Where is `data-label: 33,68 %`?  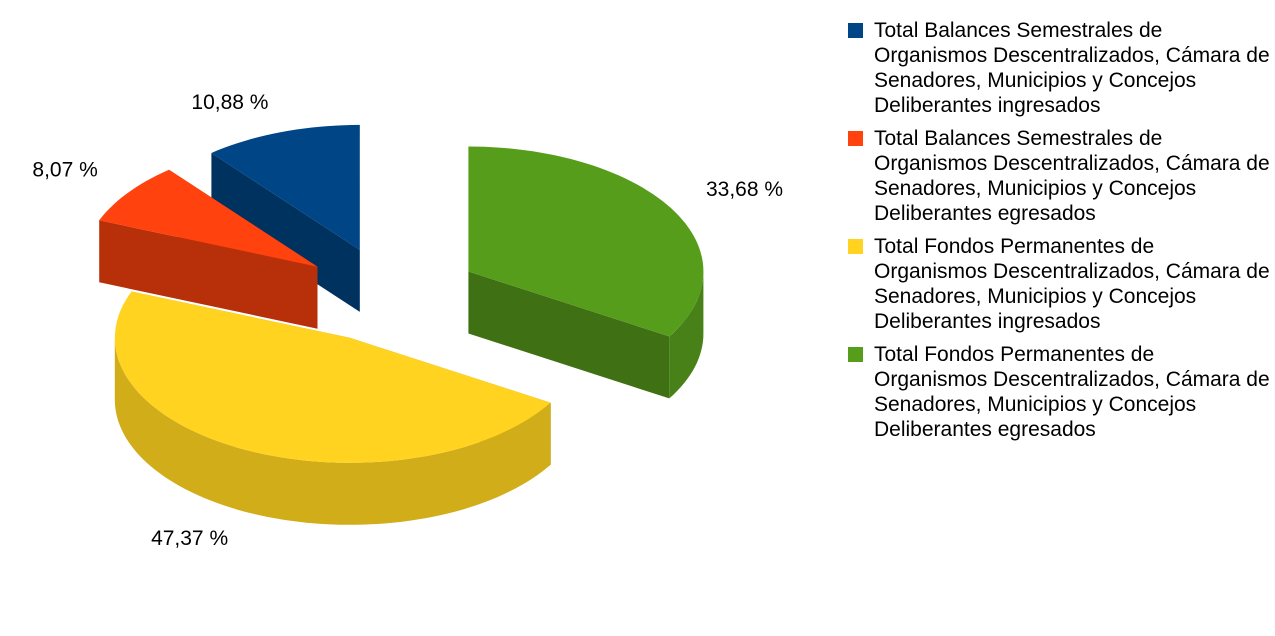
data-label: 33,68 % is located at coordinates (744, 189).